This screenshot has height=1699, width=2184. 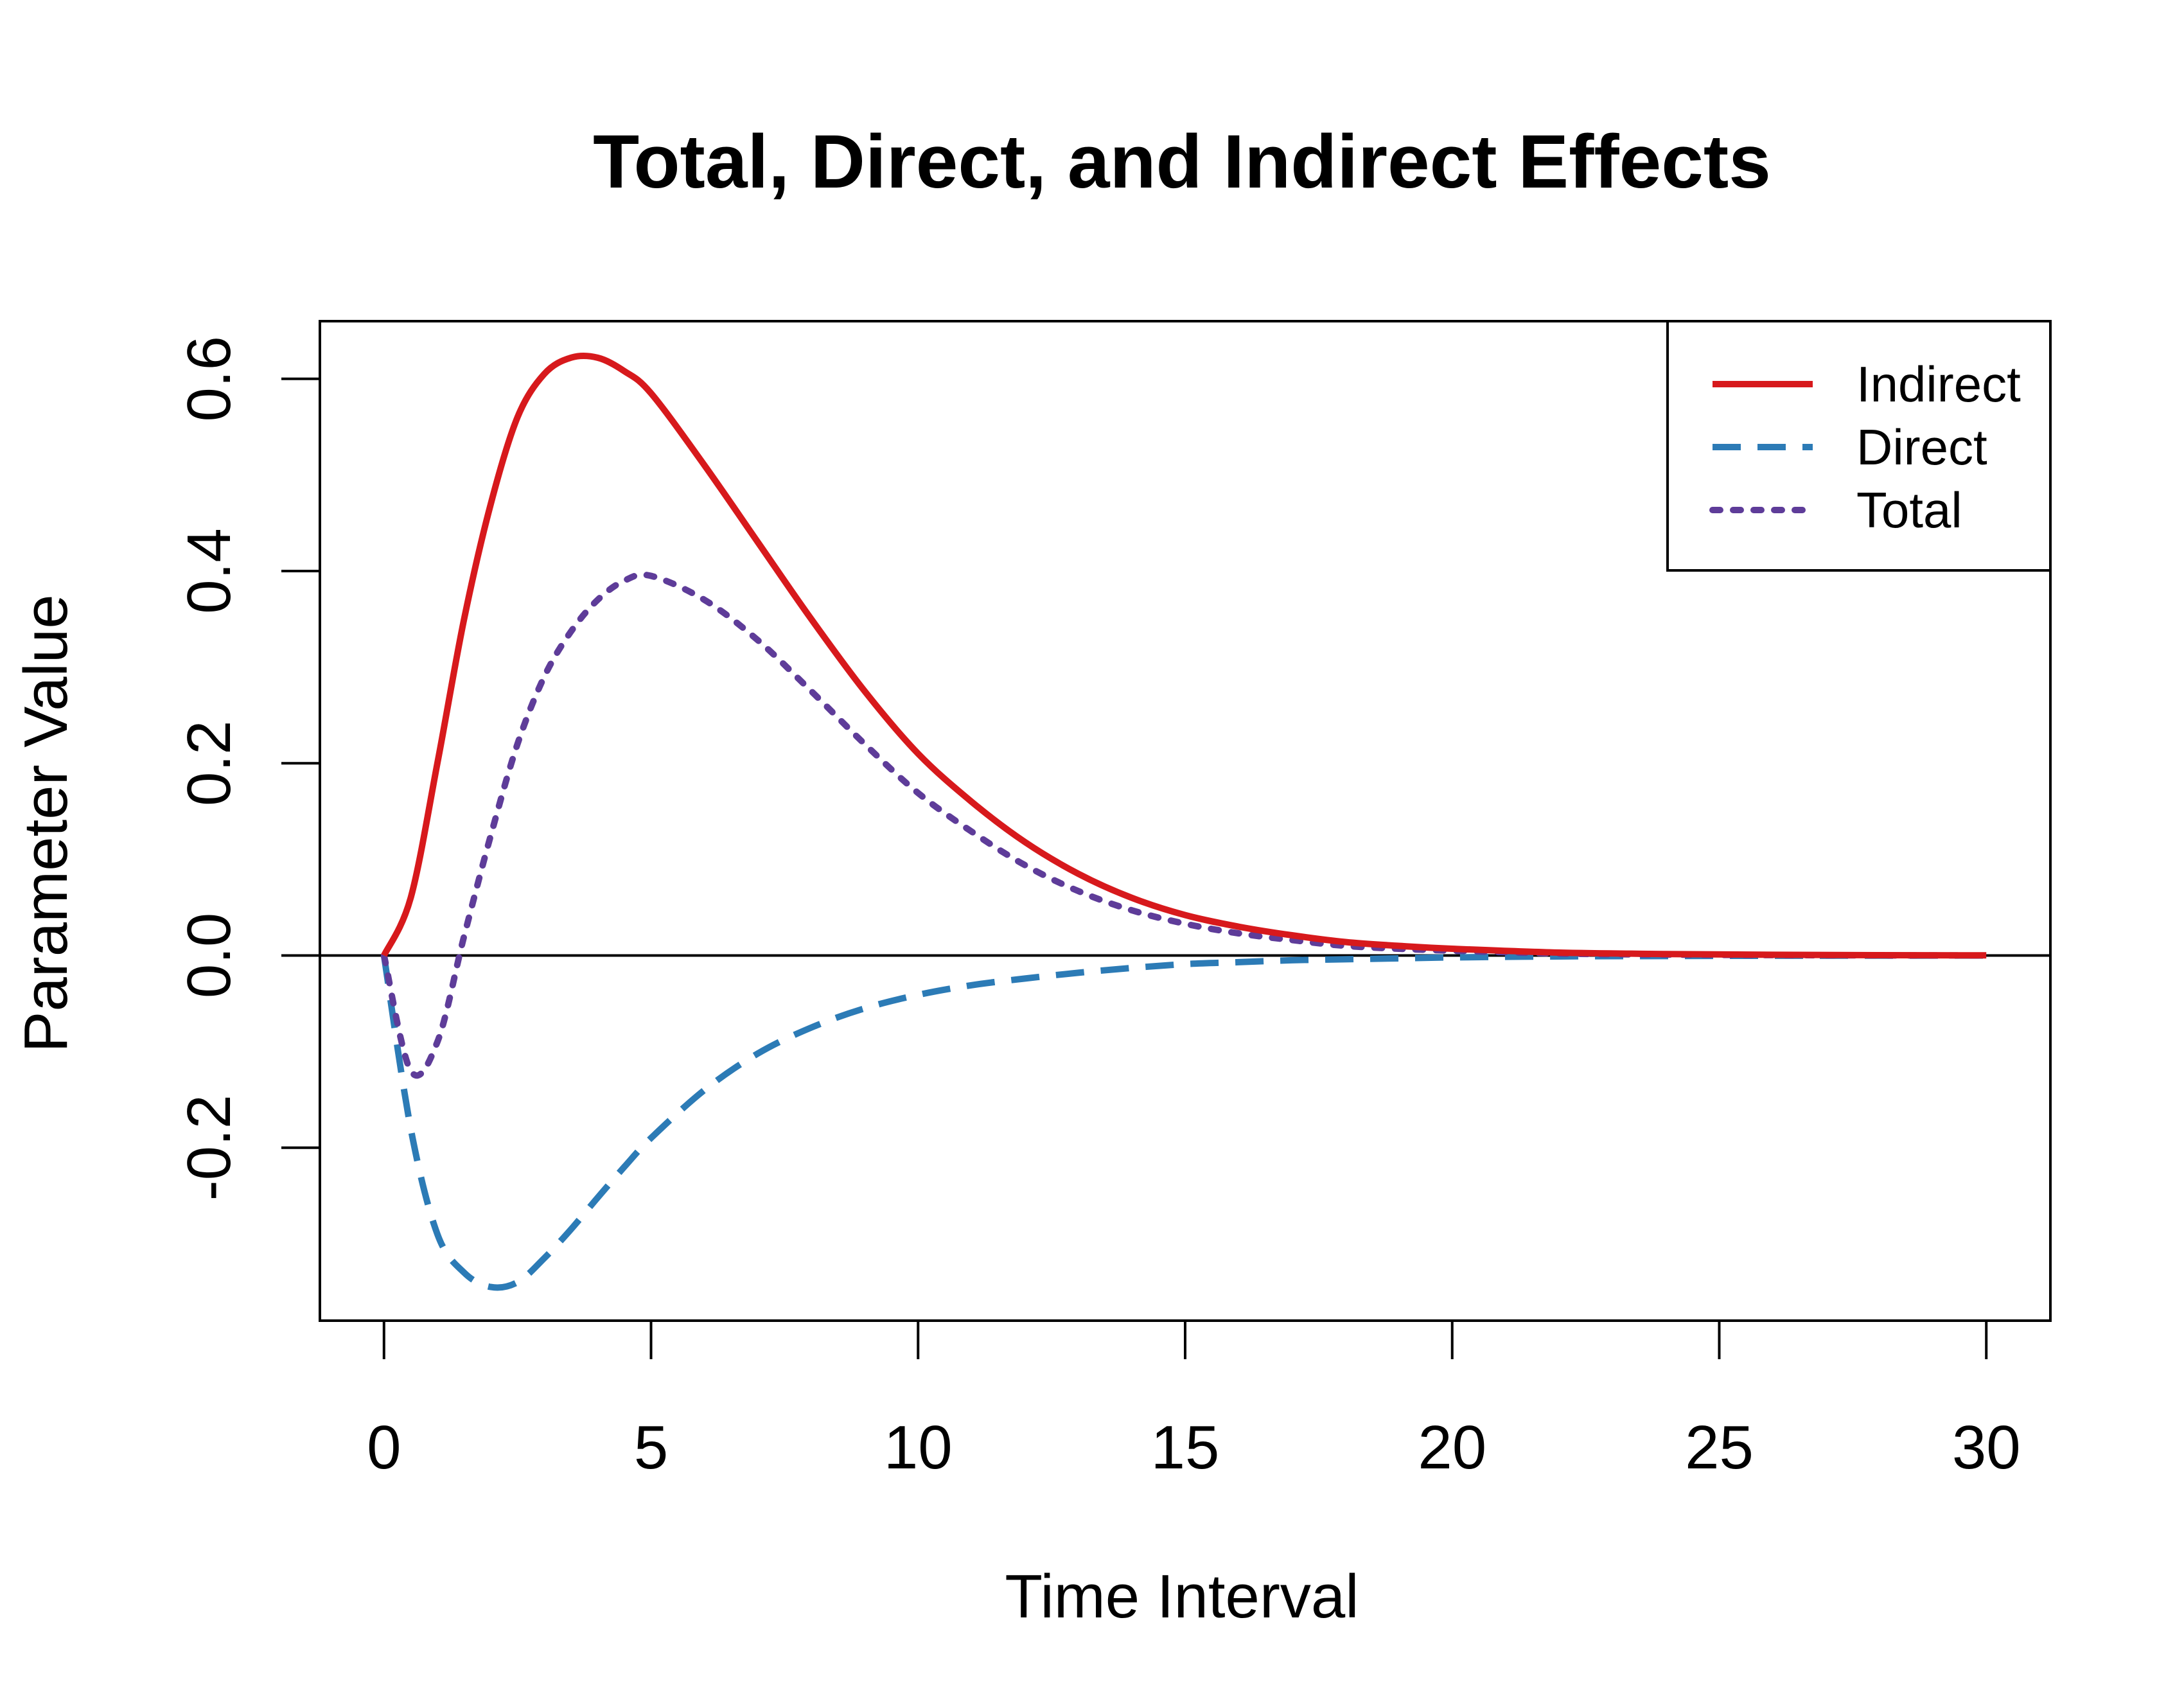 What do you see at coordinates (1719, 1447) in the screenshot?
I see `x-tick-label: 25` at bounding box center [1719, 1447].